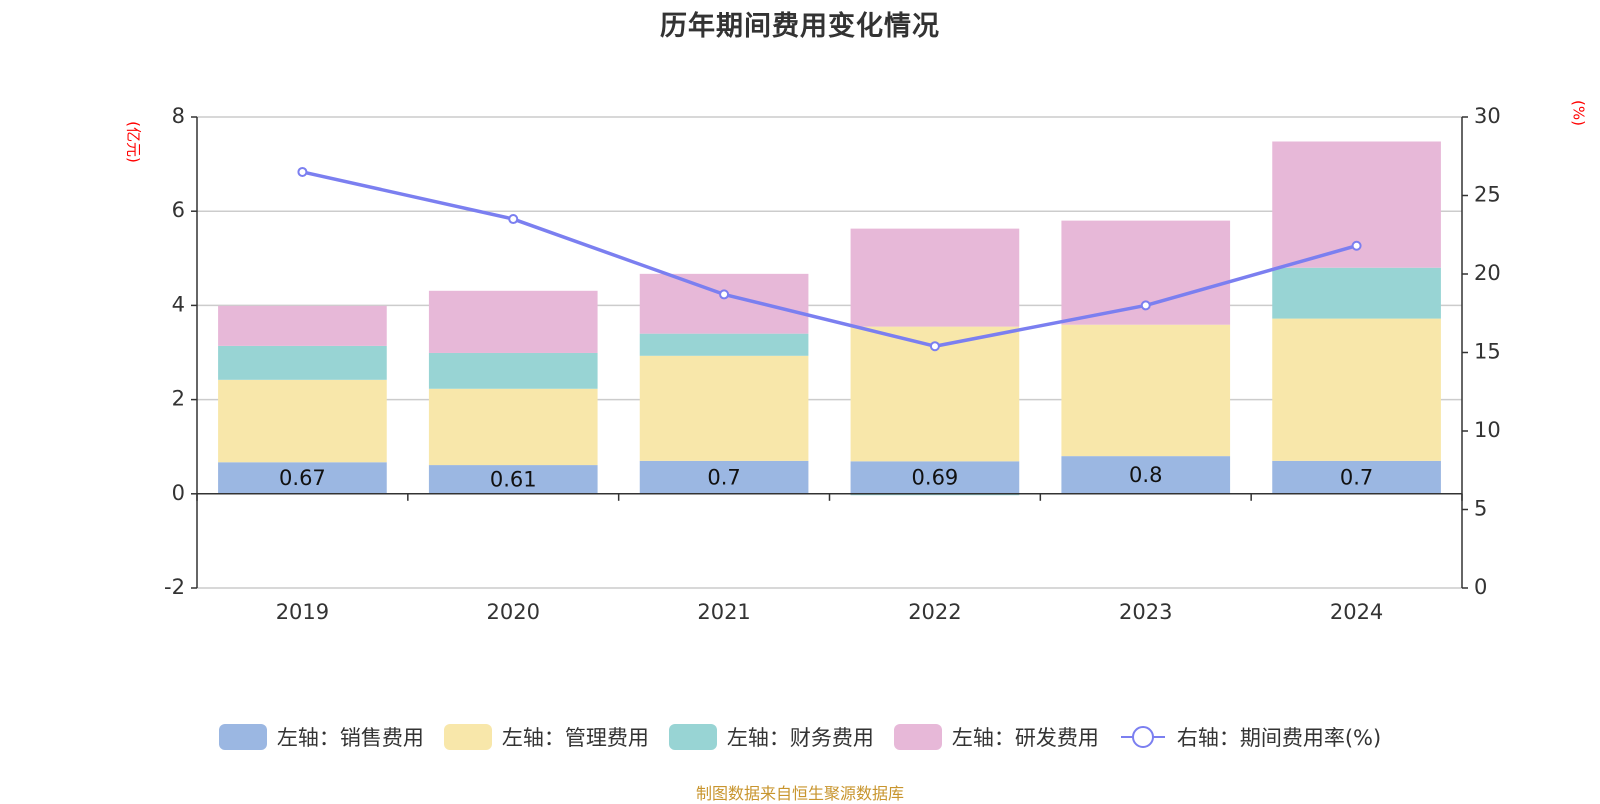  I want to click on legend-item: 左轴：财务费用, so click(771, 737).